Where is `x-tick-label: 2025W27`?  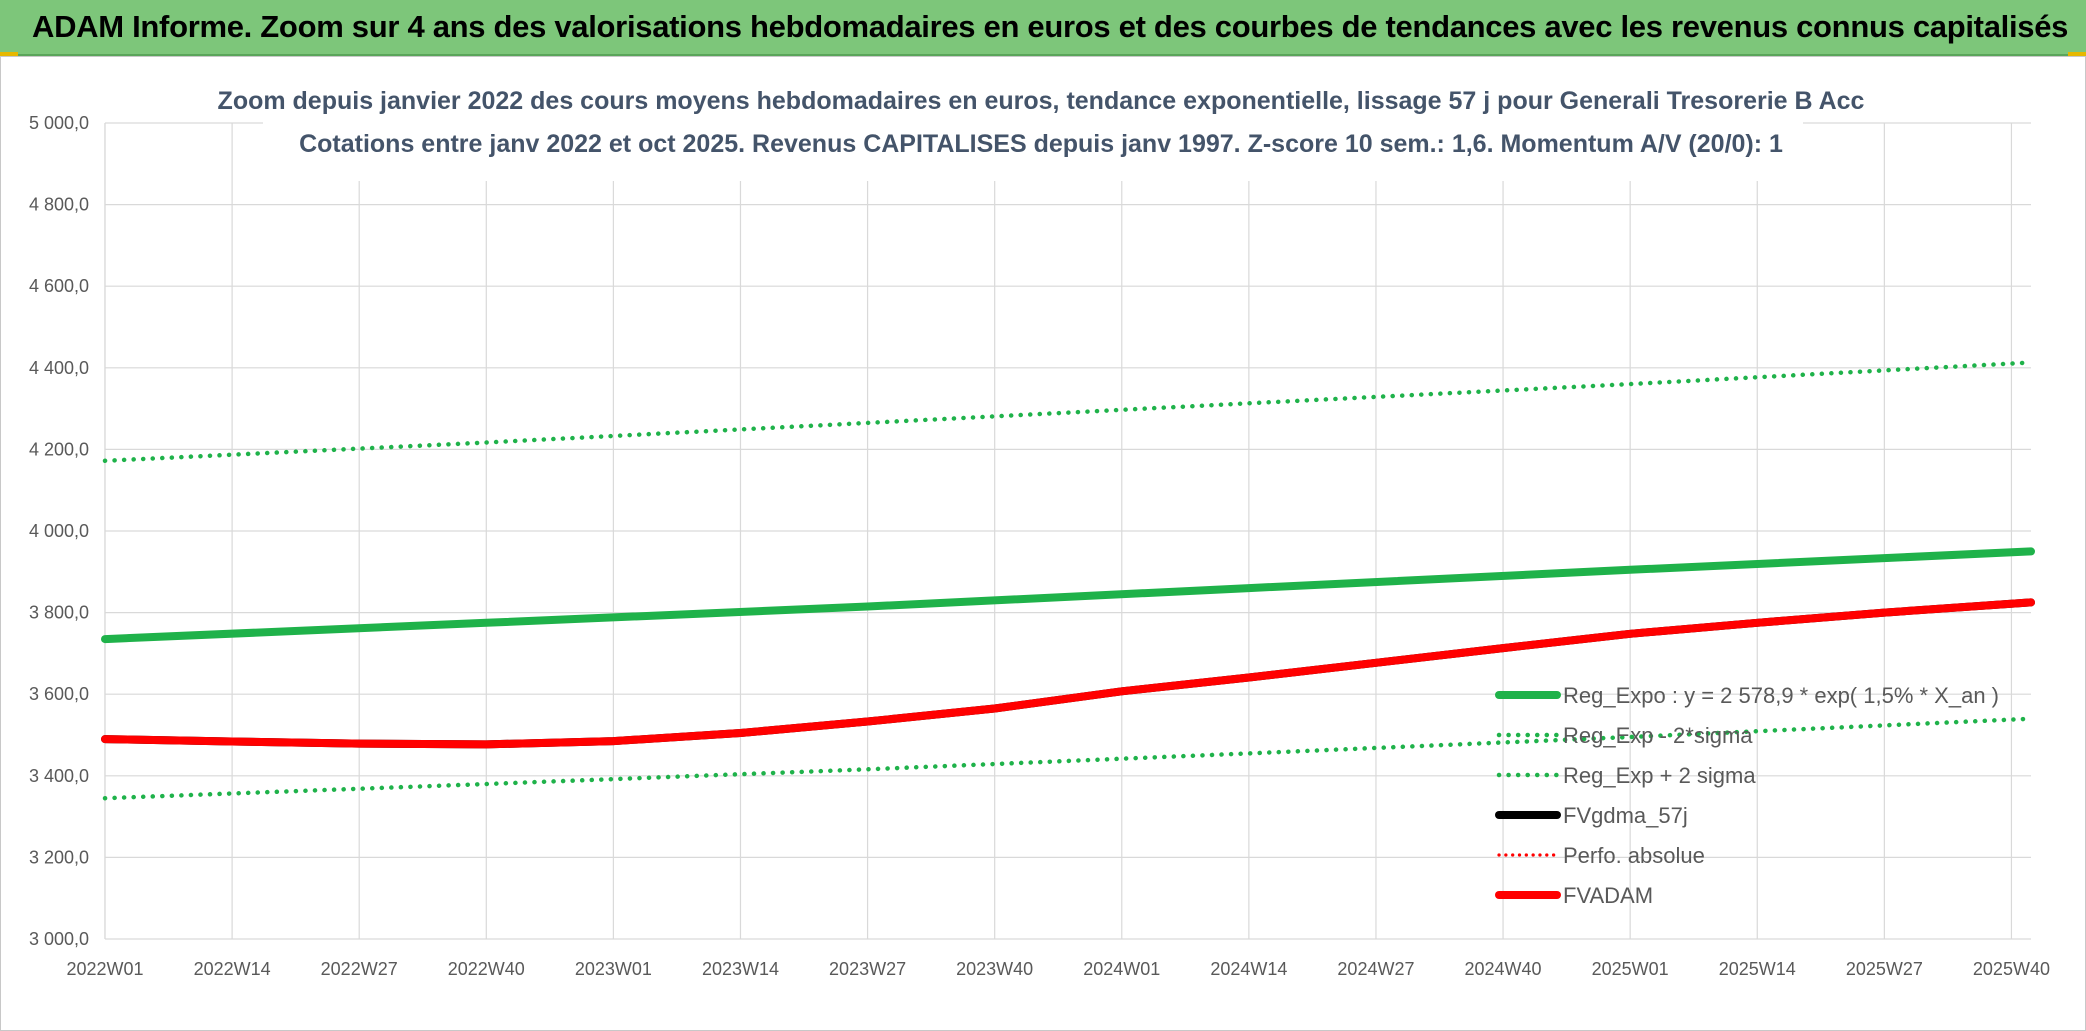 x-tick-label: 2025W27 is located at coordinates (1884, 969).